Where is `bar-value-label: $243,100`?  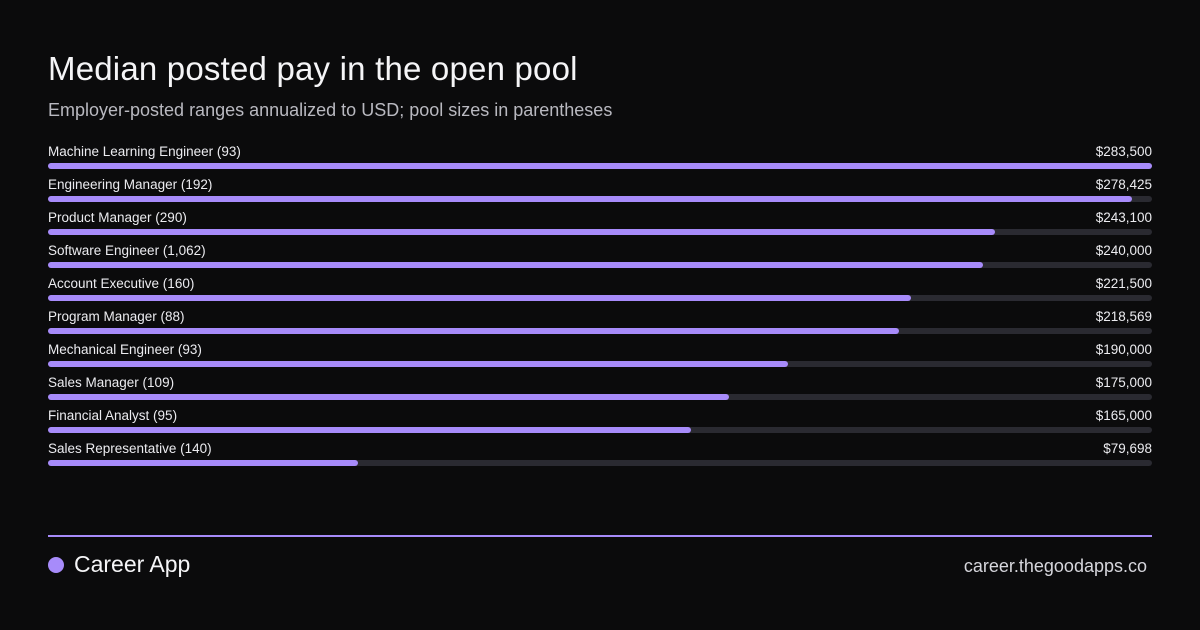 bar-value-label: $243,100 is located at coordinates (1123, 217).